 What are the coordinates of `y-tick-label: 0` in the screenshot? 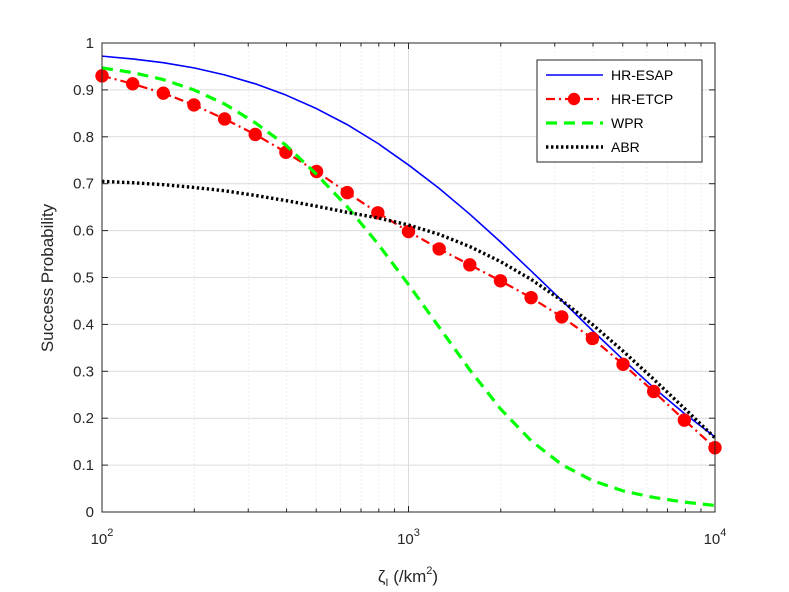 It's located at (90, 512).